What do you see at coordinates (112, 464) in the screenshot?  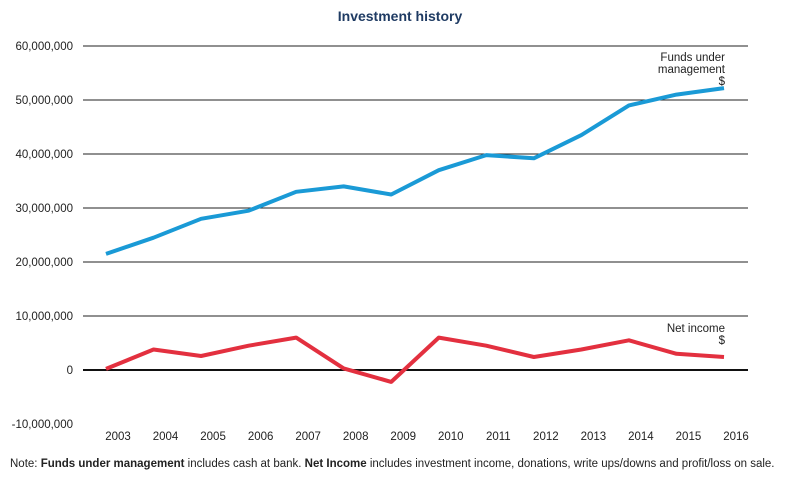 I see `footnote-term-funds: Funds under management` at bounding box center [112, 464].